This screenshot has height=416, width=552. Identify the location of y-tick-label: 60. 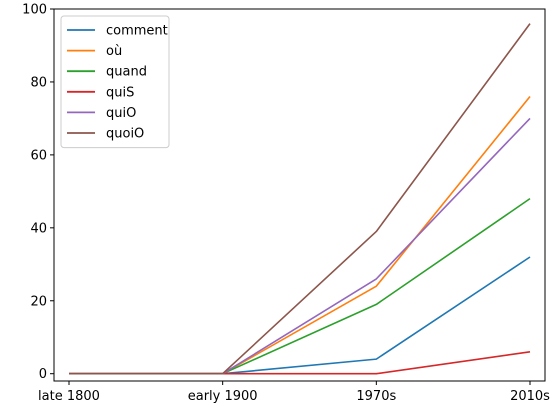
(38, 155).